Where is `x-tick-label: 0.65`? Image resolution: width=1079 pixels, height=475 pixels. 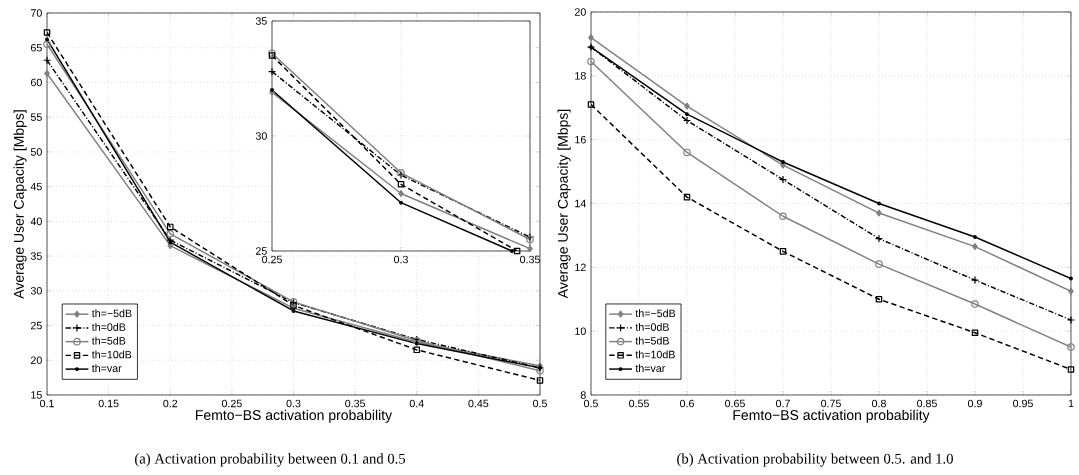
x-tick-label: 0.65 is located at coordinates (735, 403).